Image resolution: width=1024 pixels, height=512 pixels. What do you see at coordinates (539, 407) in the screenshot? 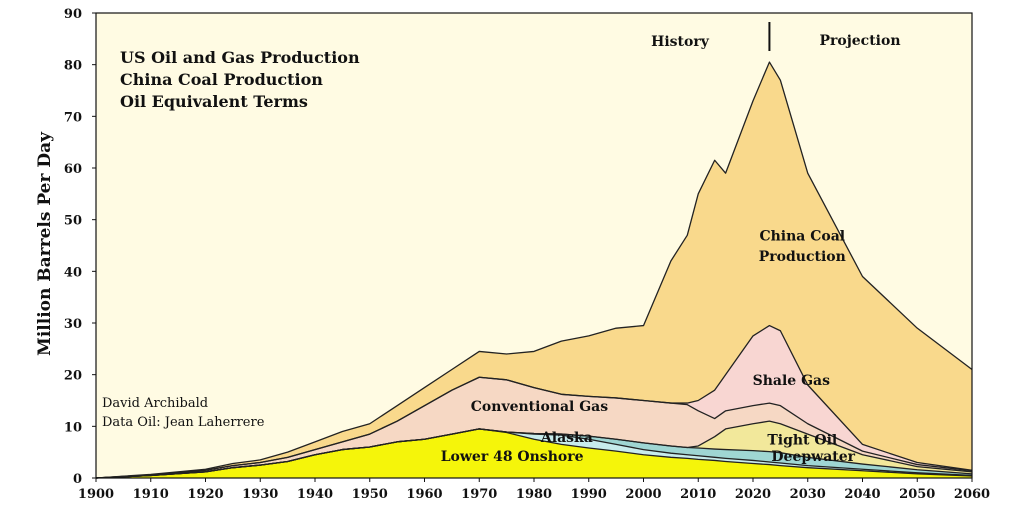
I see `area-label-conventional-gas: Conventional Gas` at bounding box center [539, 407].